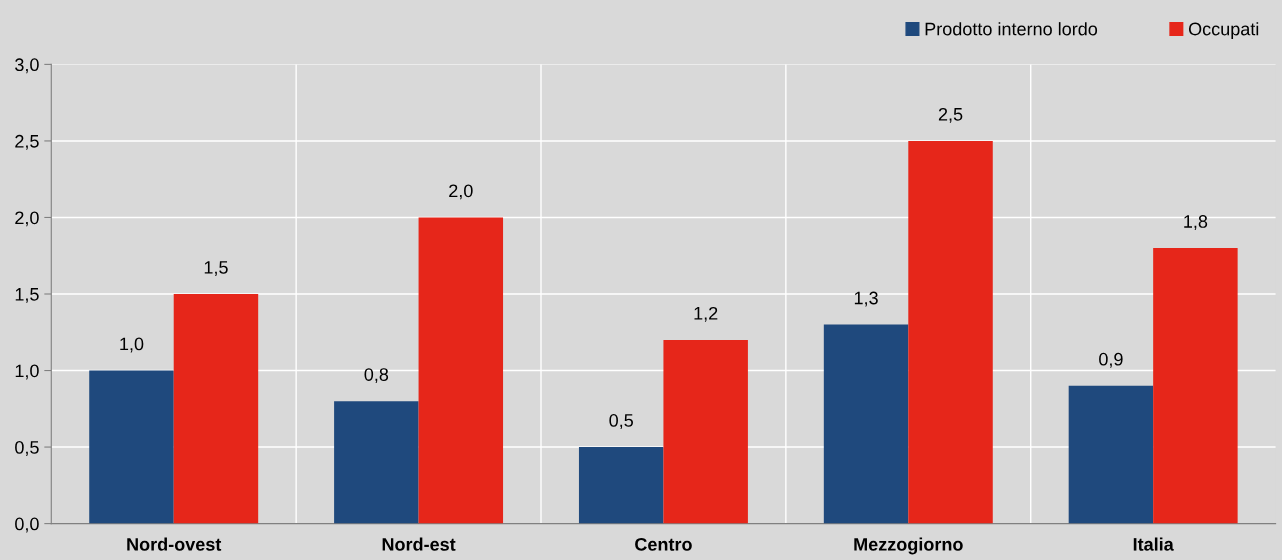 This screenshot has height=560, width=1282. I want to click on legend-label: Prodotto interno lordo, so click(1011, 29).